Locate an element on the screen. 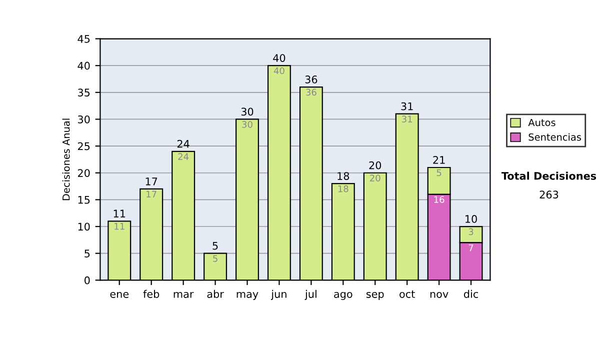 This screenshot has height=340, width=600. y-tick-label: 20 is located at coordinates (84, 173).